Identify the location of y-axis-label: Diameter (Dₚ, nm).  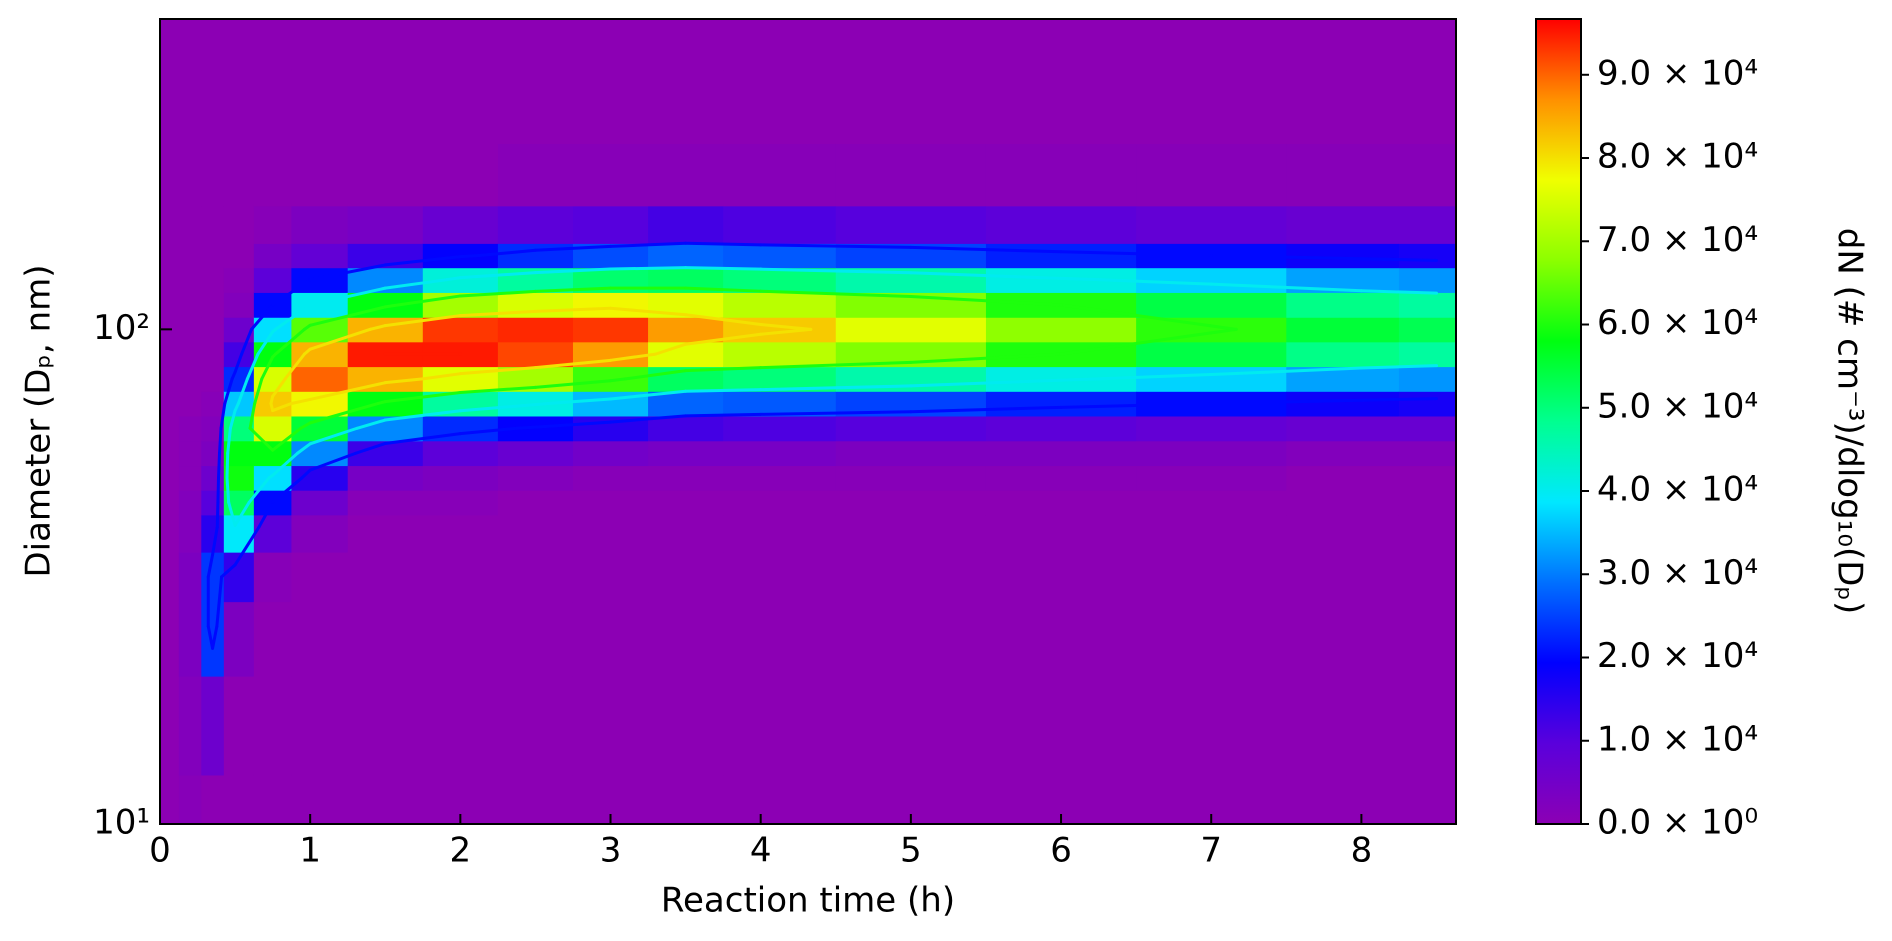
(39, 420).